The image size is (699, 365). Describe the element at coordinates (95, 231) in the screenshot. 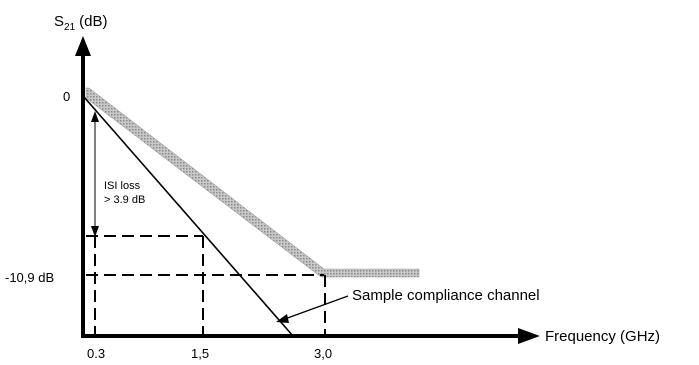

I see `isi-arrowhead-bottom` at that location.